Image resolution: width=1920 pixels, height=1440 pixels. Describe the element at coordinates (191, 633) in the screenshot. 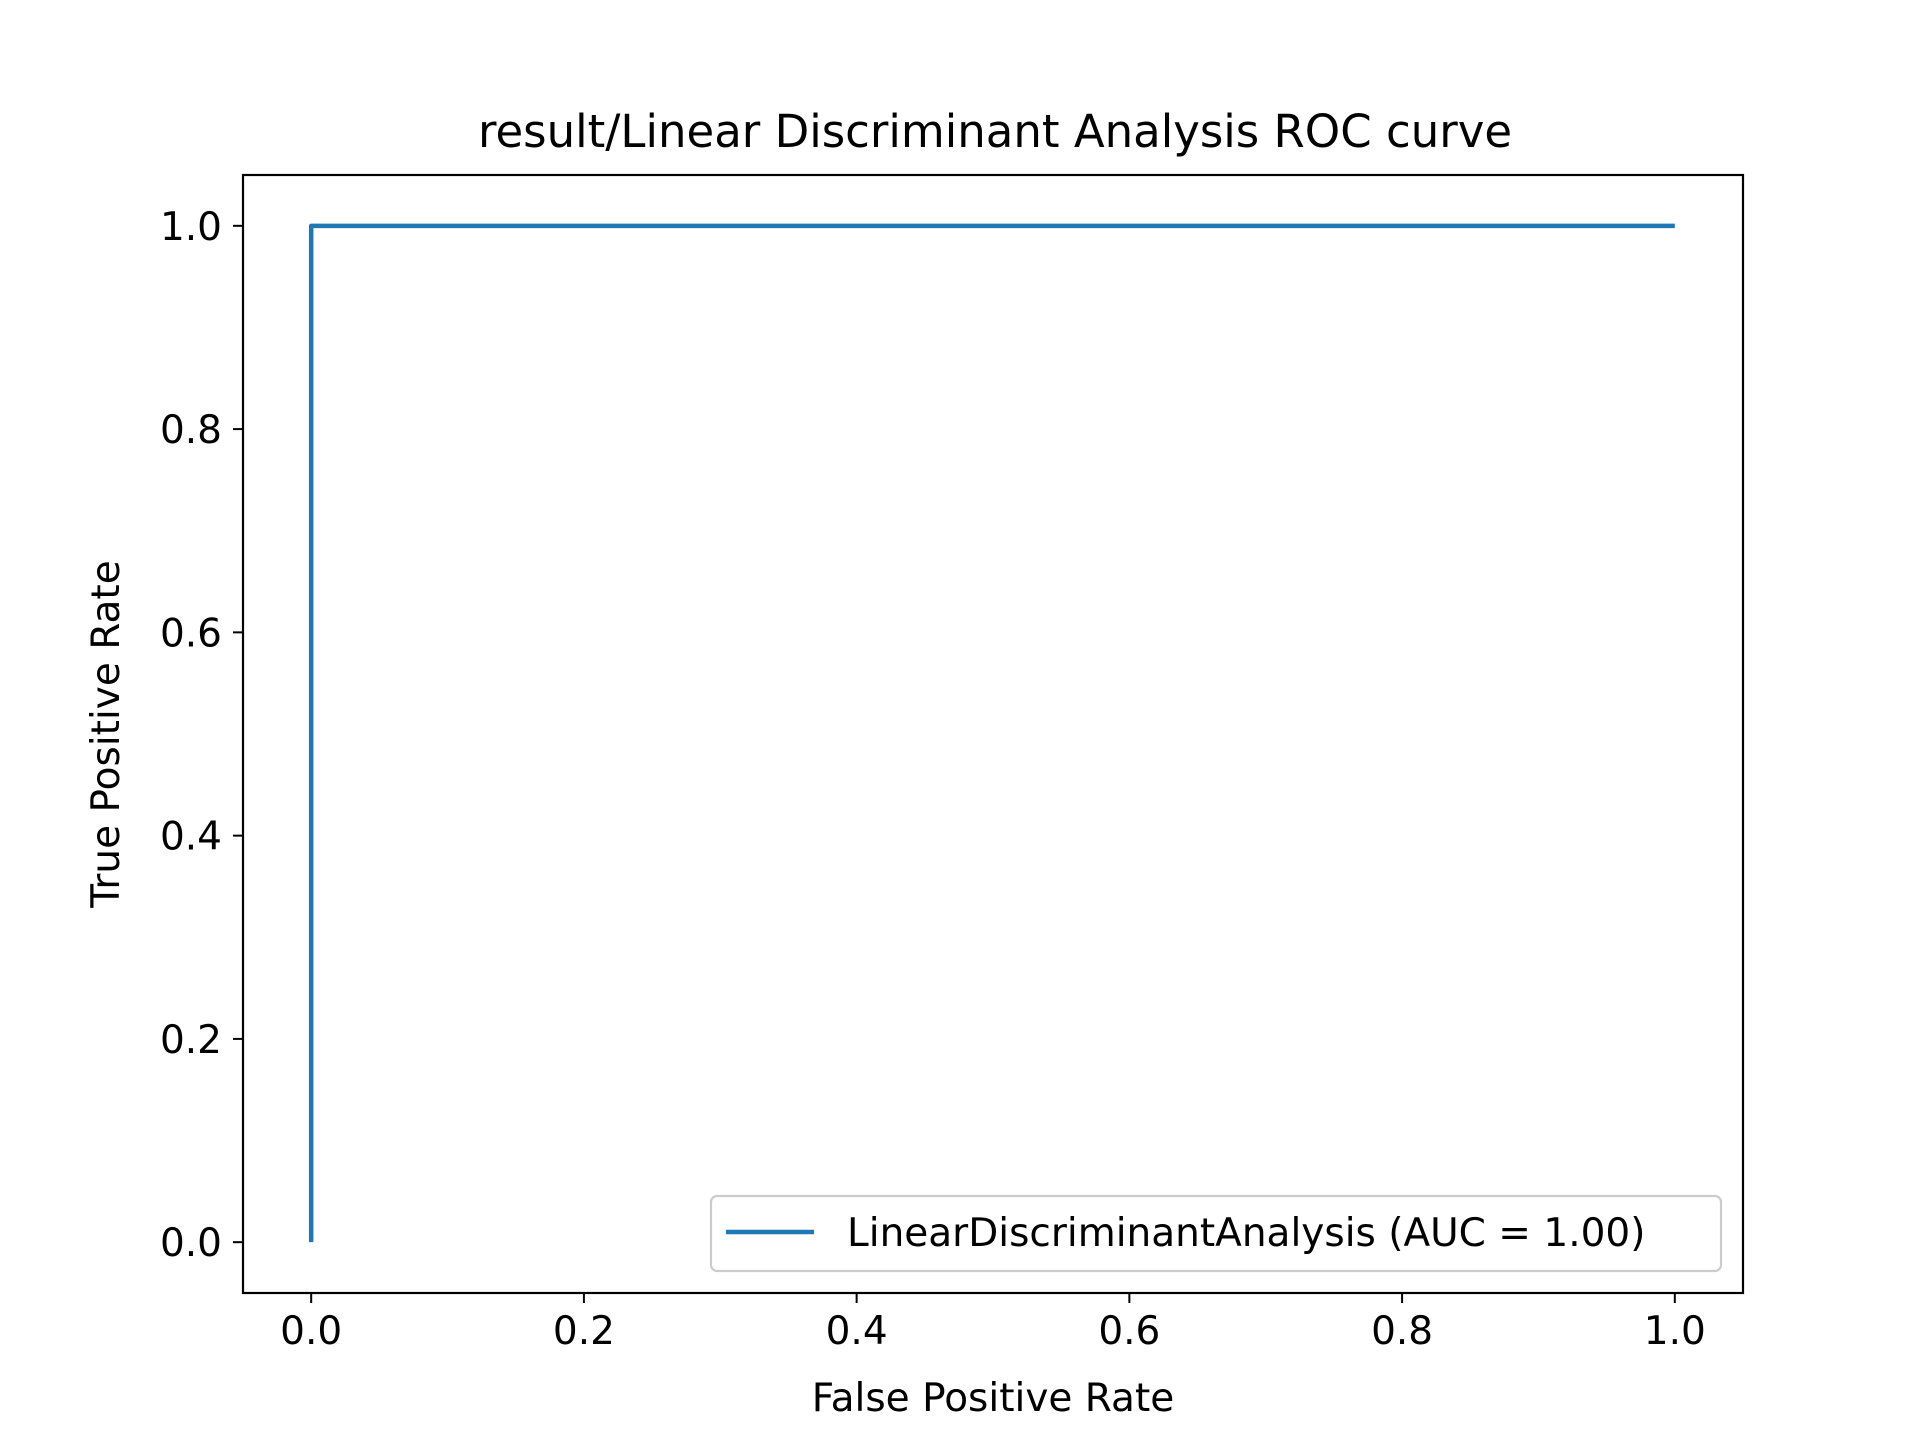

I see `y-tick-label: 0.6` at that location.